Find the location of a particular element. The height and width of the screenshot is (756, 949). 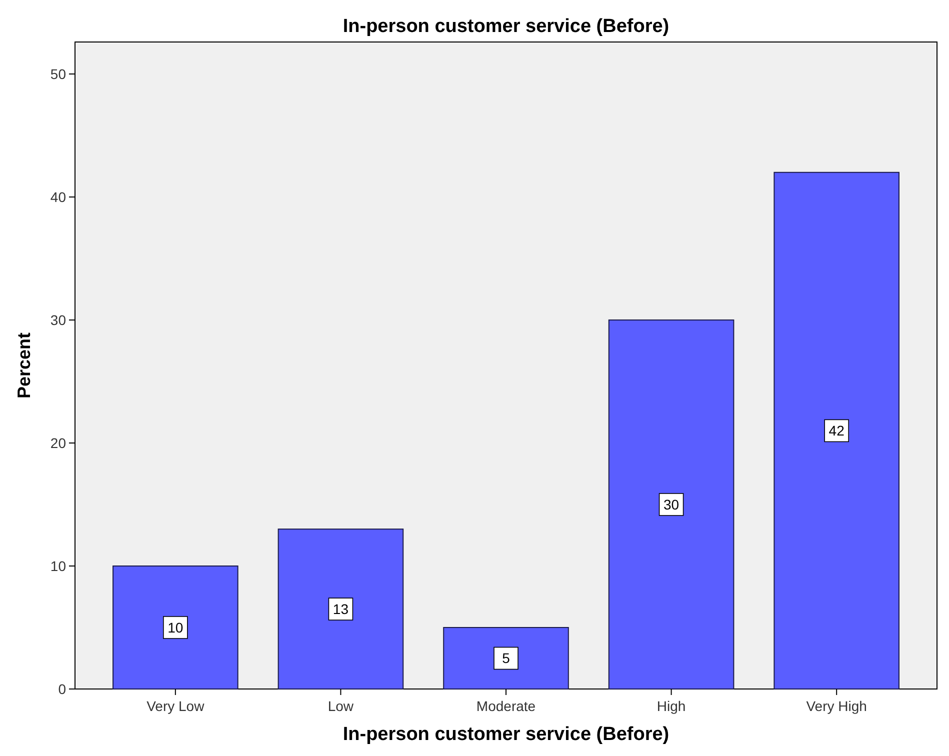

data-label: 42 is located at coordinates (836, 430).